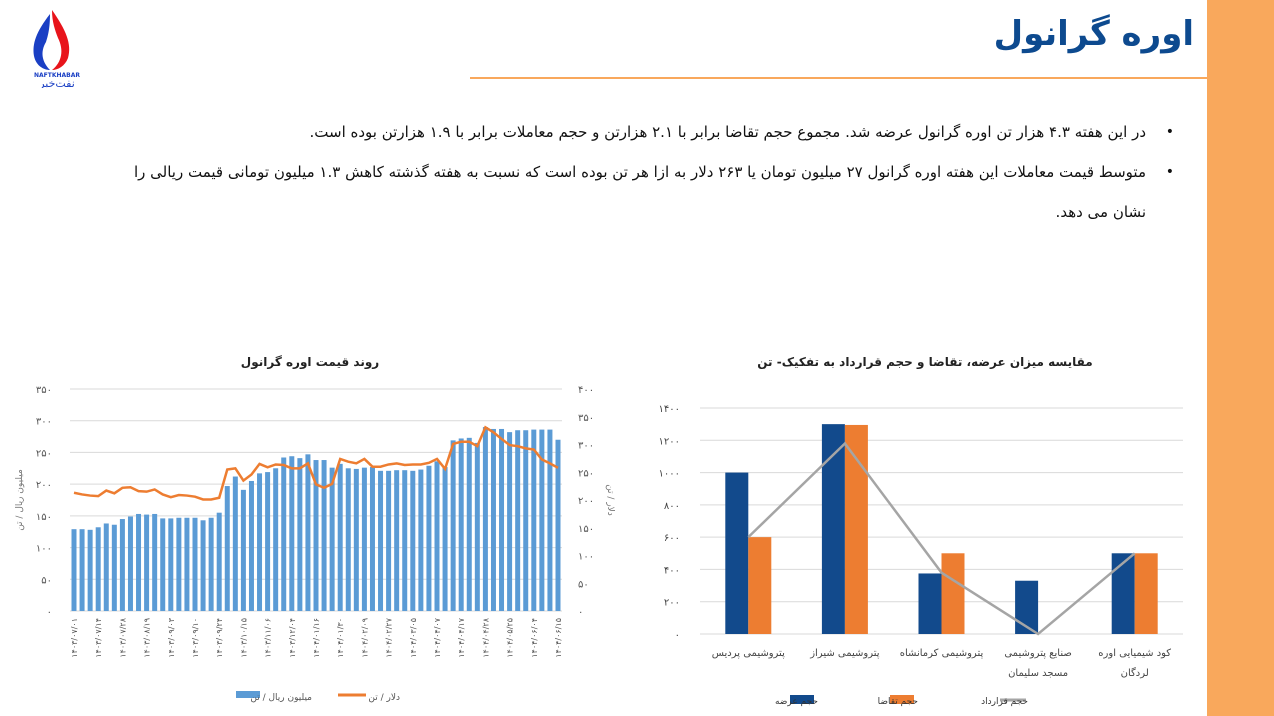  Describe the element at coordinates (586, 473) in the screenshot. I see `y2-tick-label: ۲۵۰` at that location.